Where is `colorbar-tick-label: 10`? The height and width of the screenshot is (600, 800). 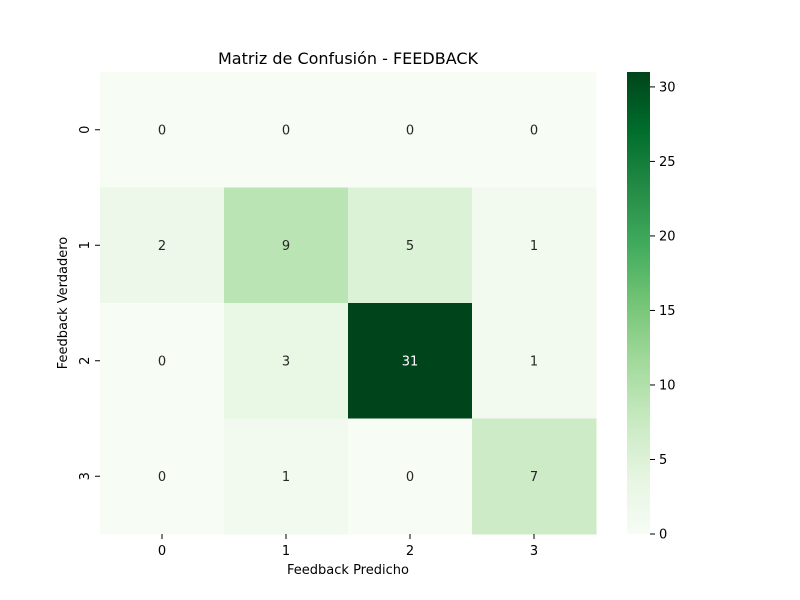 colorbar-tick-label: 10 is located at coordinates (667, 385).